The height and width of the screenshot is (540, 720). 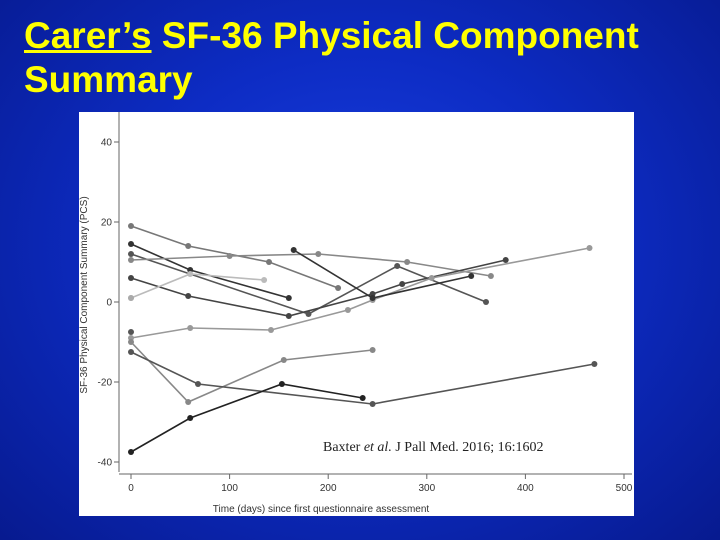 What do you see at coordinates (378, 447) in the screenshot?
I see `citation-etal: et al.` at bounding box center [378, 447].